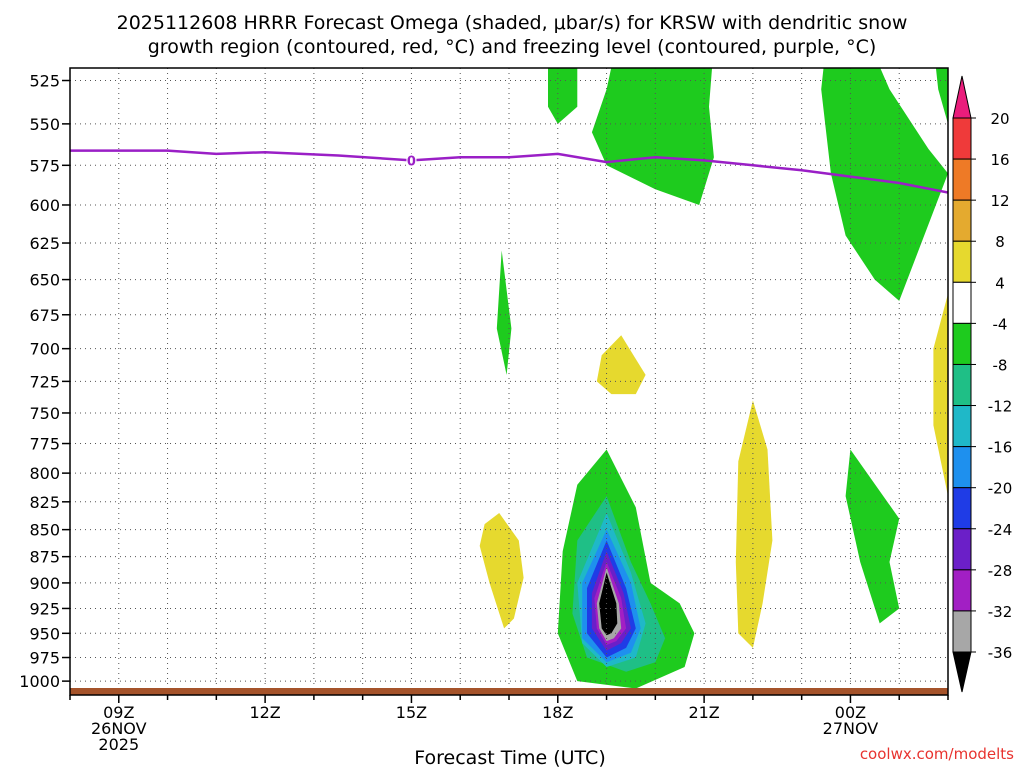 This screenshot has width=1024, height=768. What do you see at coordinates (937, 754) in the screenshot?
I see `credit-text: coolwx.com/modelts` at bounding box center [937, 754].